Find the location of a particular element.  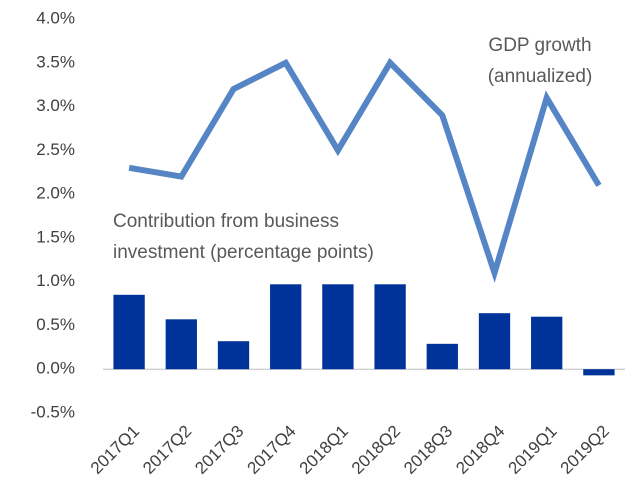

y-tick-label: 2.5% is located at coordinates (55, 149).